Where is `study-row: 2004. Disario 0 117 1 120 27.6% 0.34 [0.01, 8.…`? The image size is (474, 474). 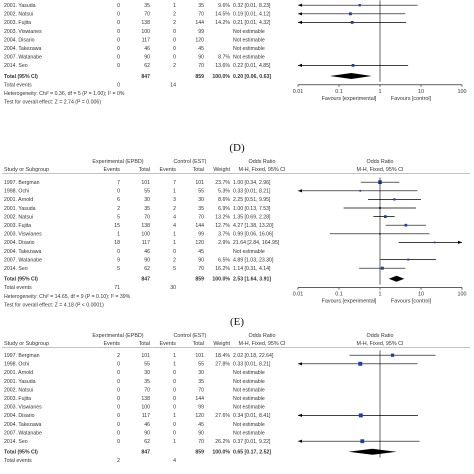
study-row: 2004. Disario 0 117 1 120 27.6% 0.34 [0.01, 8.… is located at coordinates (211, 416).